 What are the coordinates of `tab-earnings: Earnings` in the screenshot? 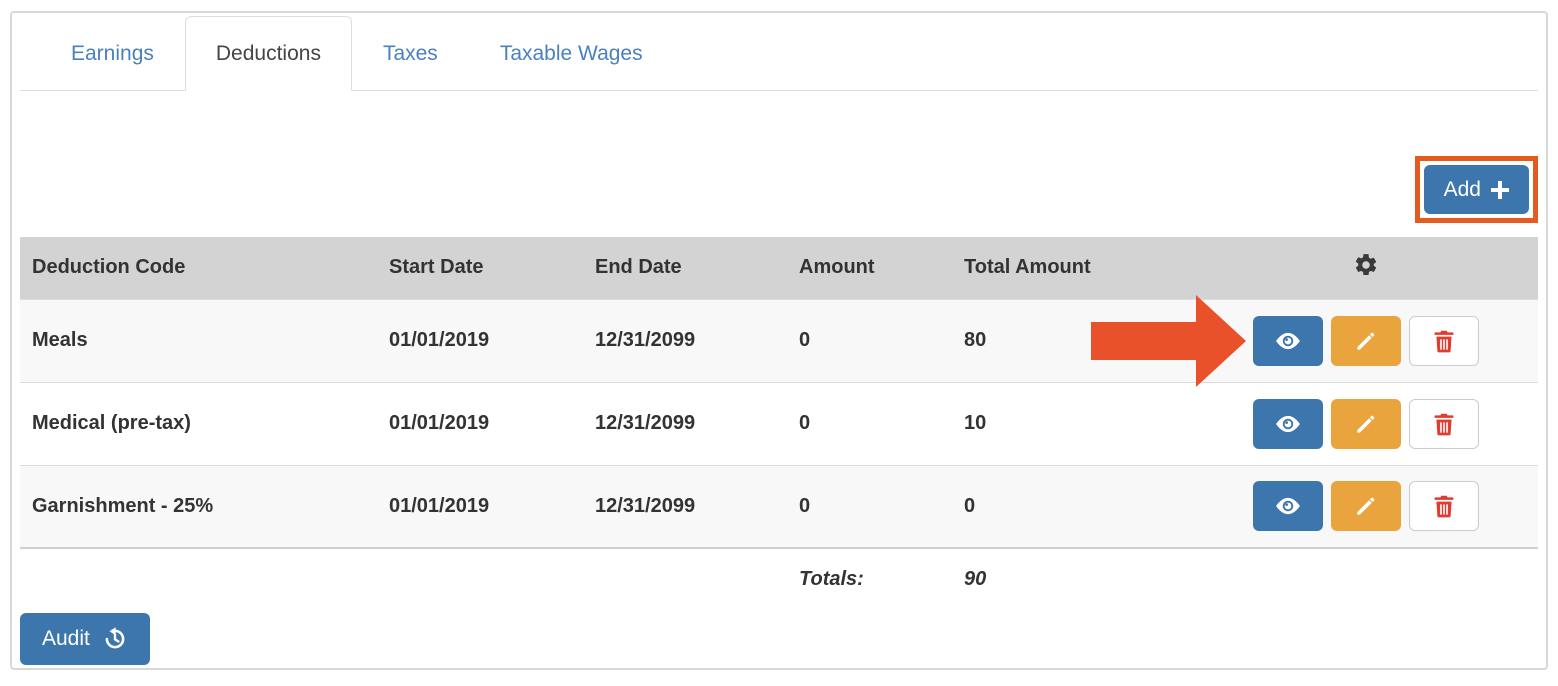 It's located at (112, 53).